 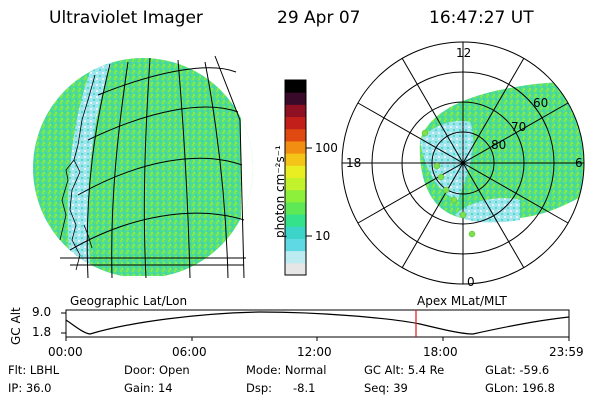 I want to click on polar-image, so click(x=501, y=152).